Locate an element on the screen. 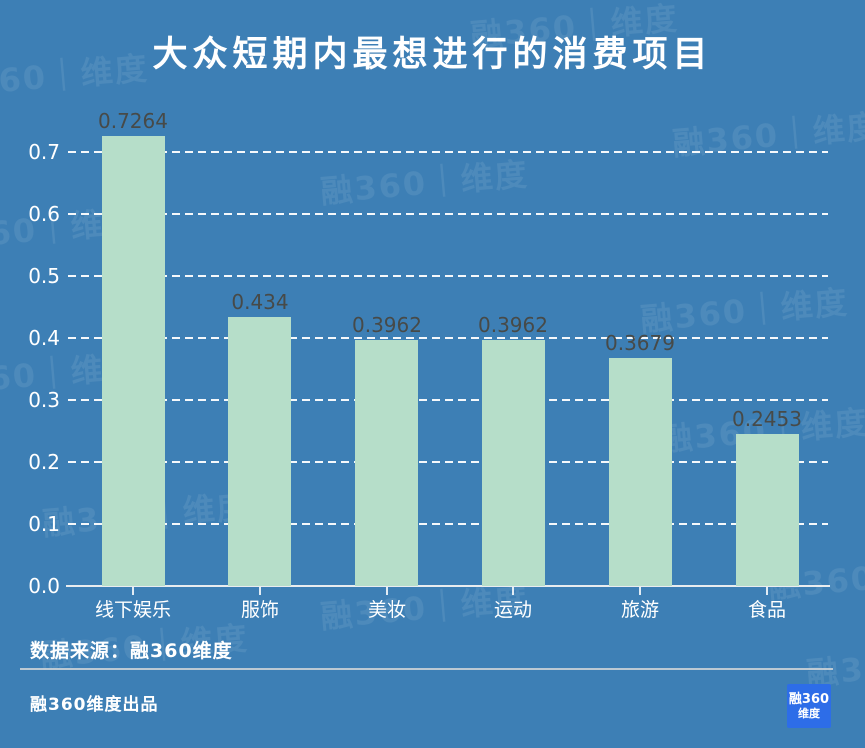  bar-服饰 is located at coordinates (259, 451).